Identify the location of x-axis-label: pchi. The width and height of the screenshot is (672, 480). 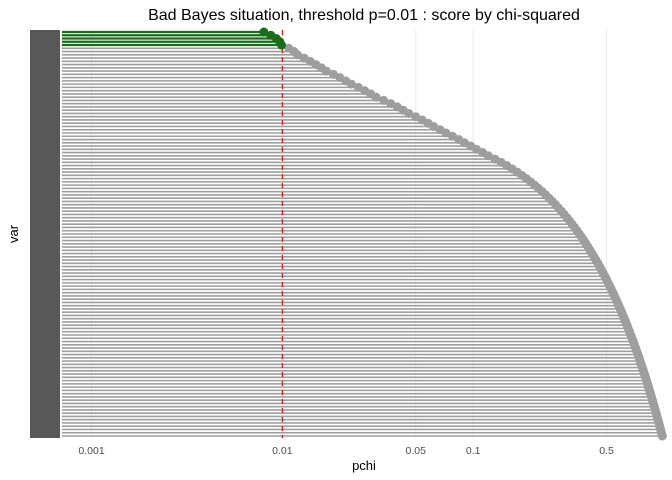
(364, 465).